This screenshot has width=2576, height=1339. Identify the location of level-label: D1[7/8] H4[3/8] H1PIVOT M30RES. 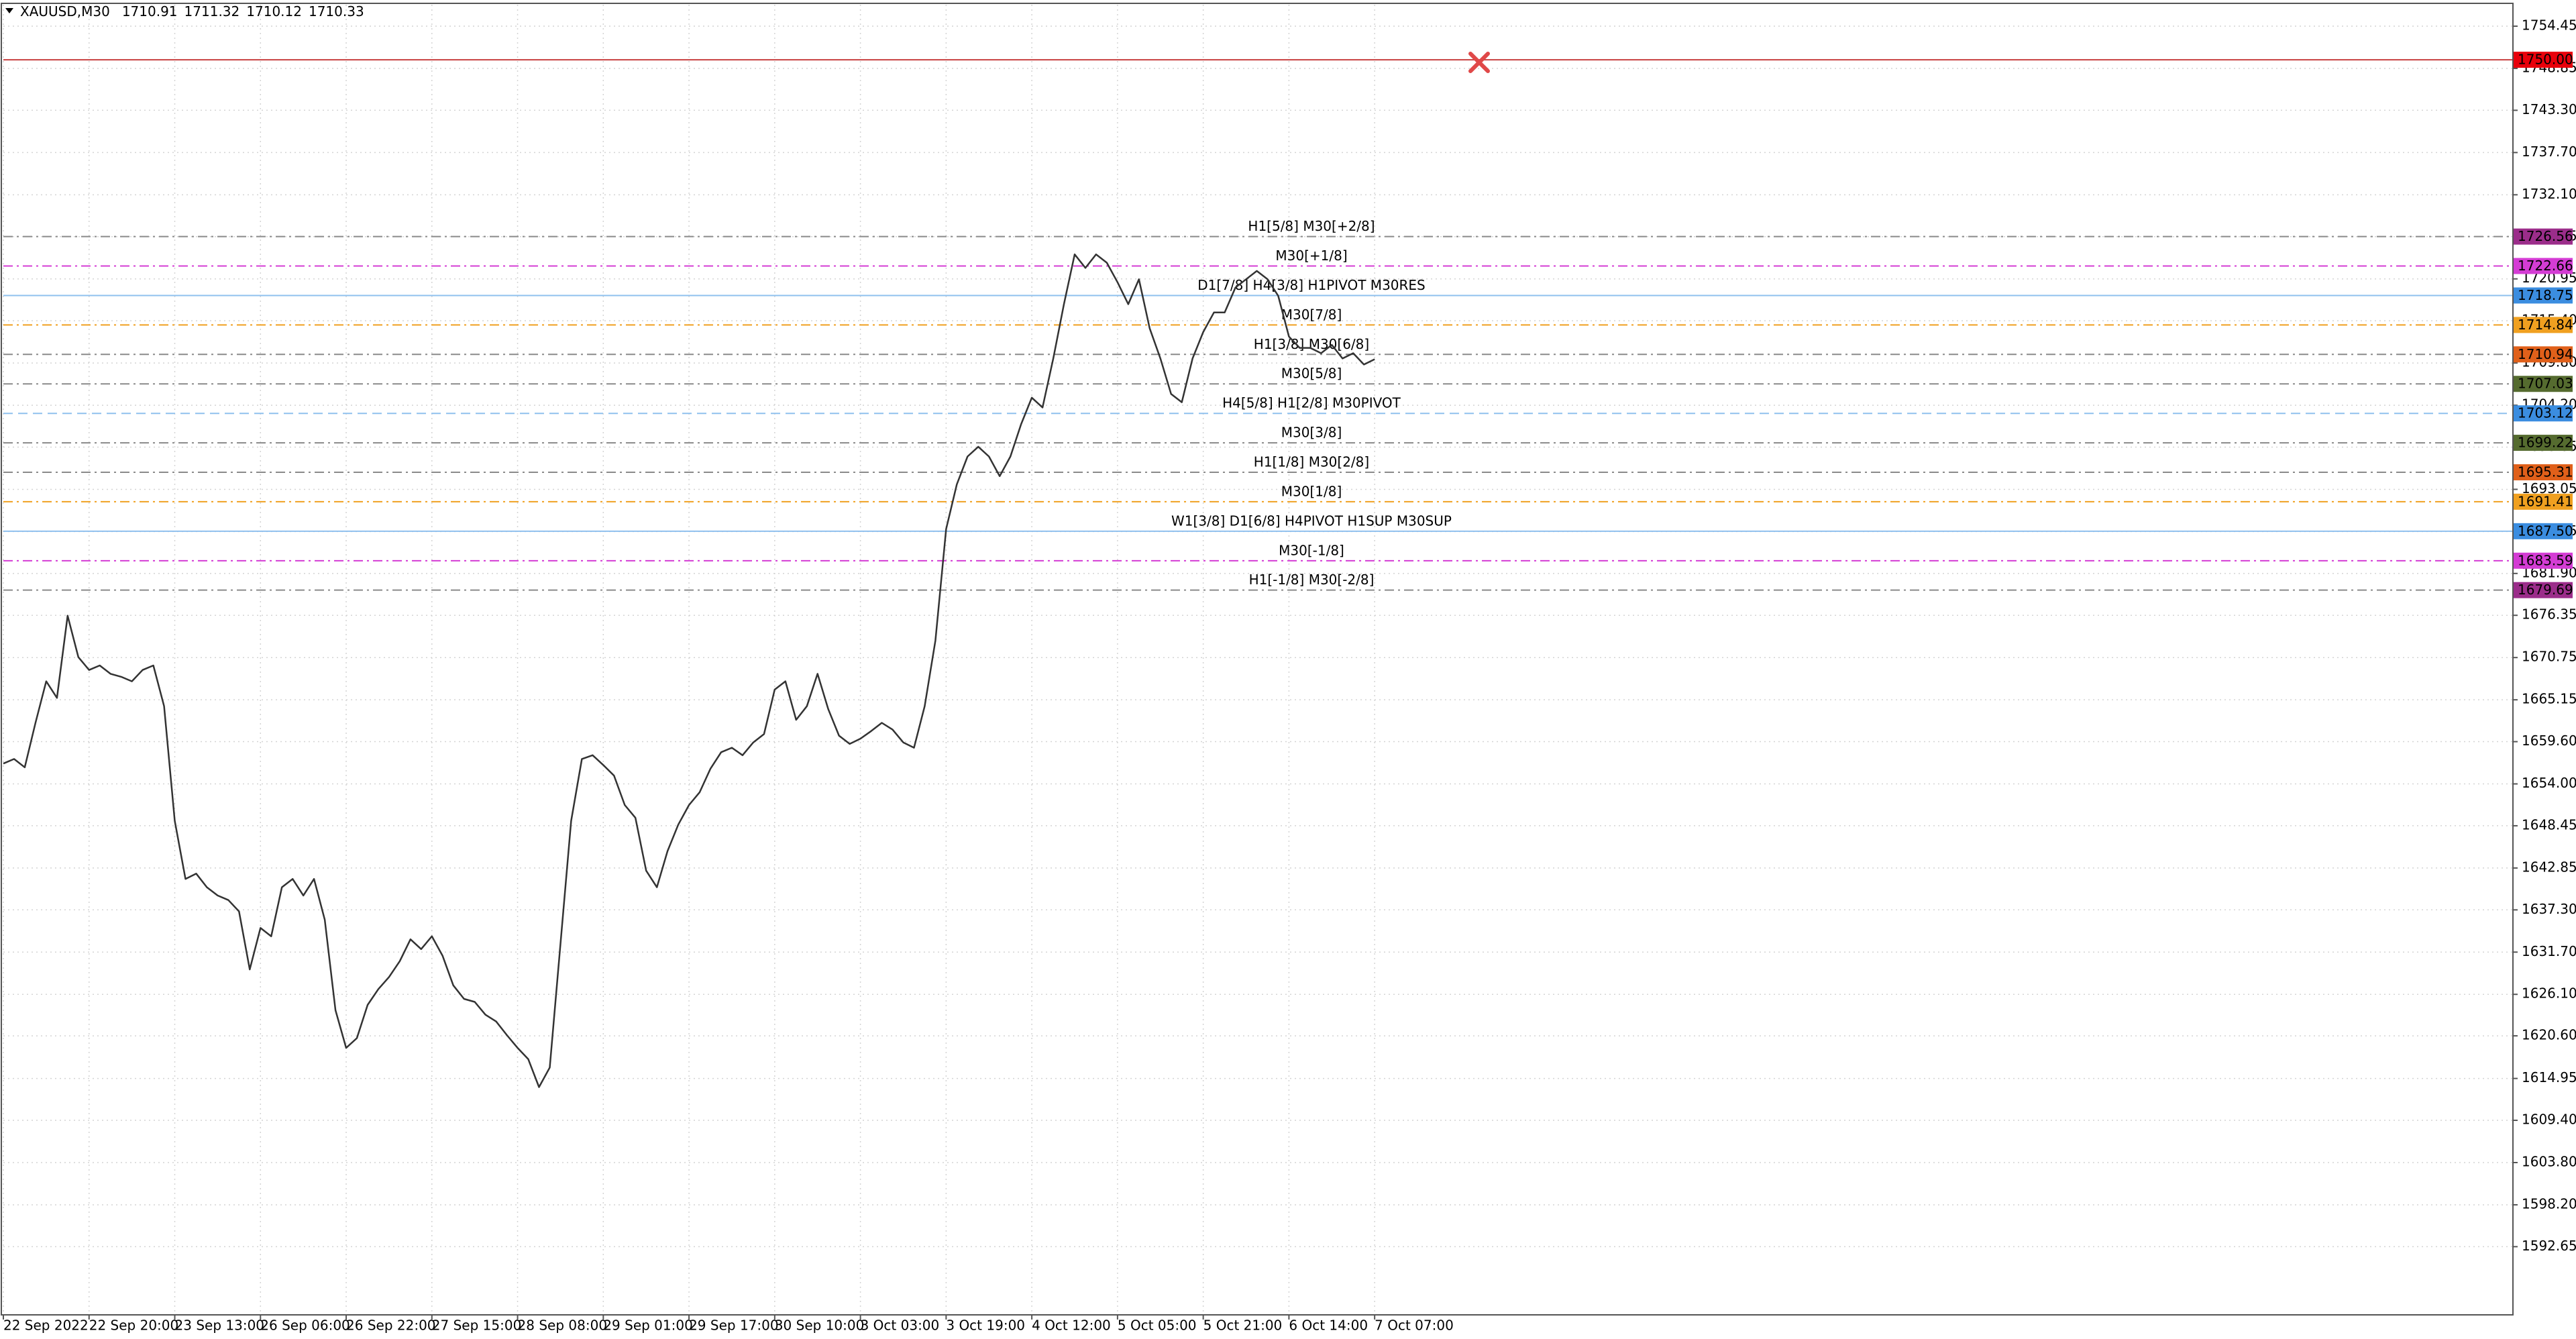
(1311, 285).